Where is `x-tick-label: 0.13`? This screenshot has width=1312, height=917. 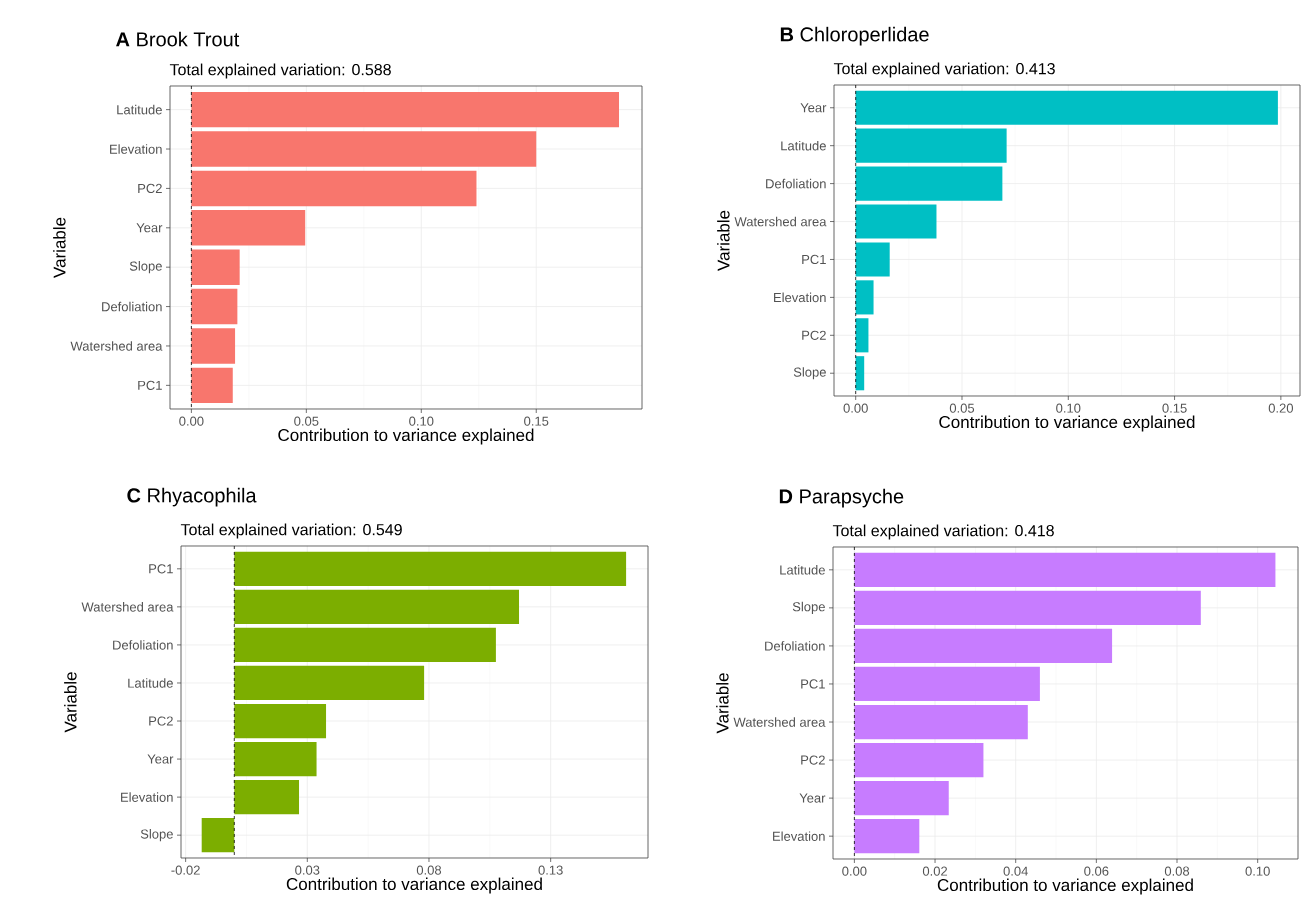
x-tick-label: 0.13 is located at coordinates (550, 870).